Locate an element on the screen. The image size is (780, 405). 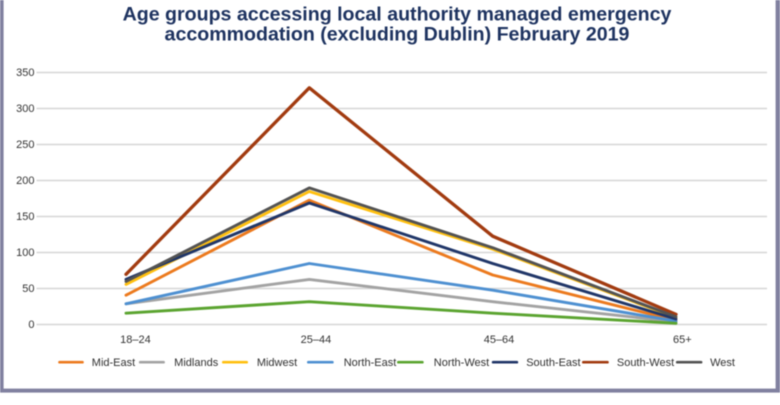
svg-text: 18–24 is located at coordinates (135, 340).